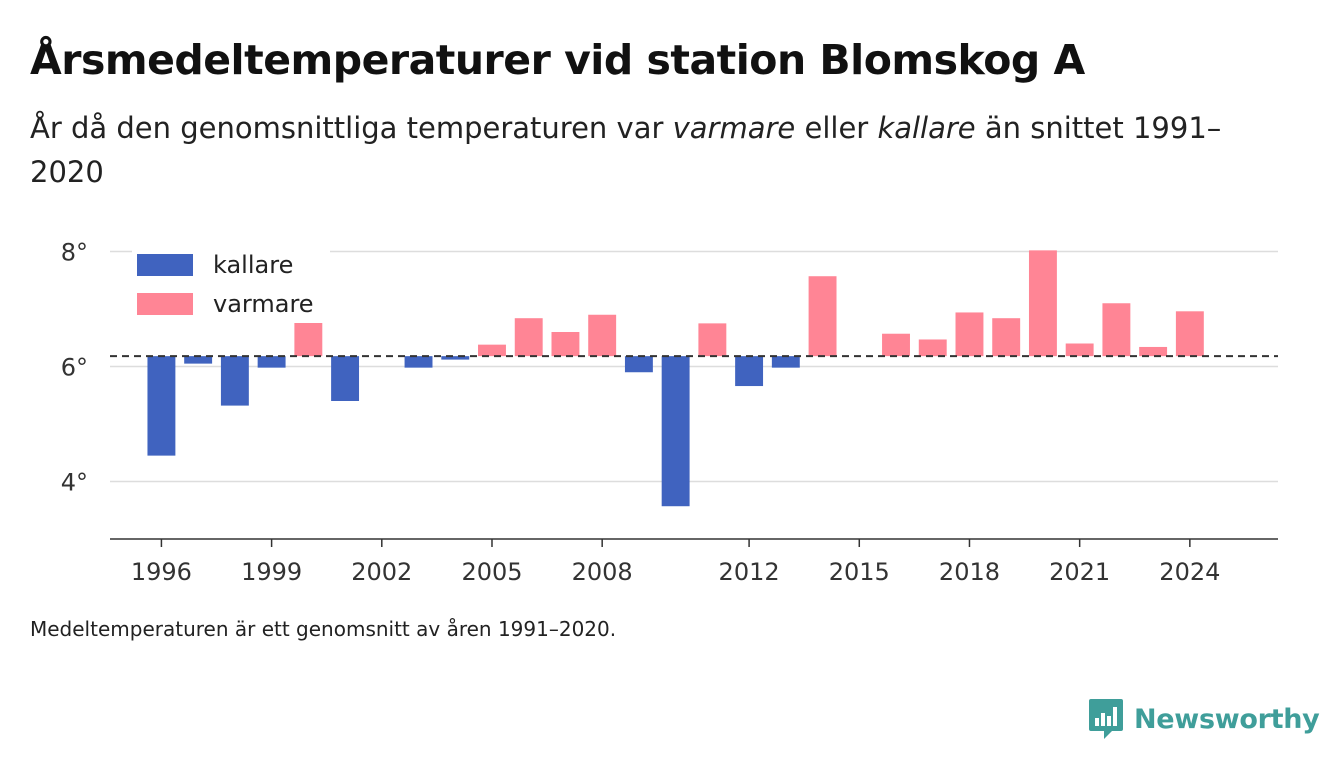 This screenshot has width=1340, height=771. I want to click on subtitle-part-3: än snittet 1991–2020, so click(626, 150).